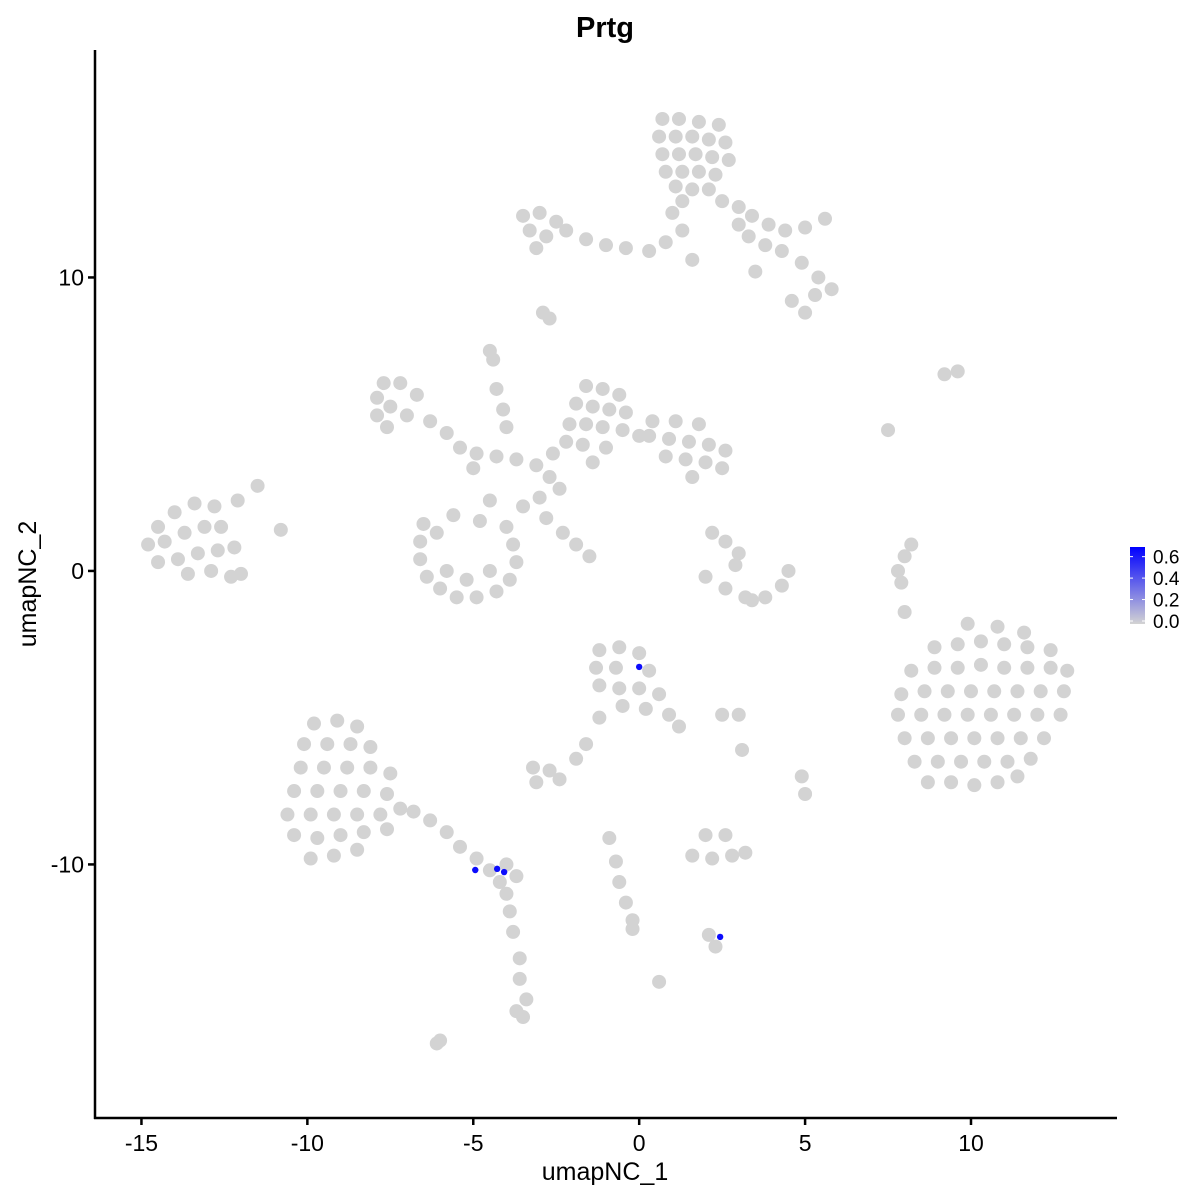 The image size is (1200, 1200). I want to click on x-tick-label: 10, so click(971, 1143).